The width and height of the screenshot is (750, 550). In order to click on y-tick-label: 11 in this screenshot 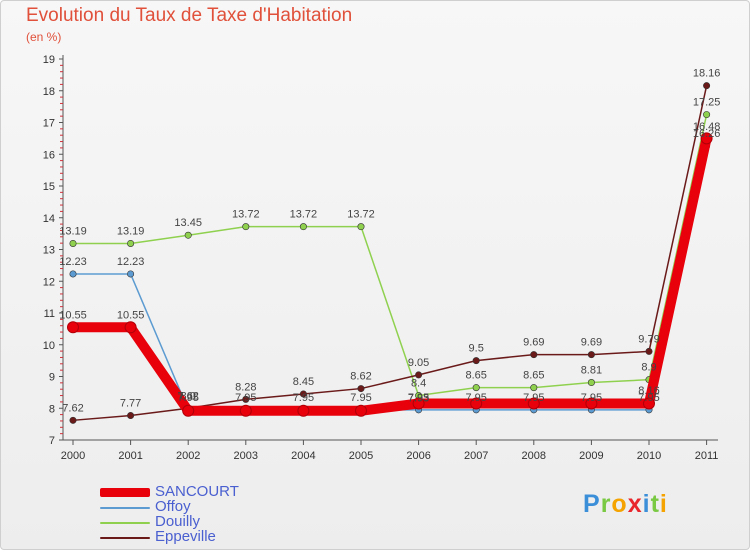, I will do `click(49, 314)`.